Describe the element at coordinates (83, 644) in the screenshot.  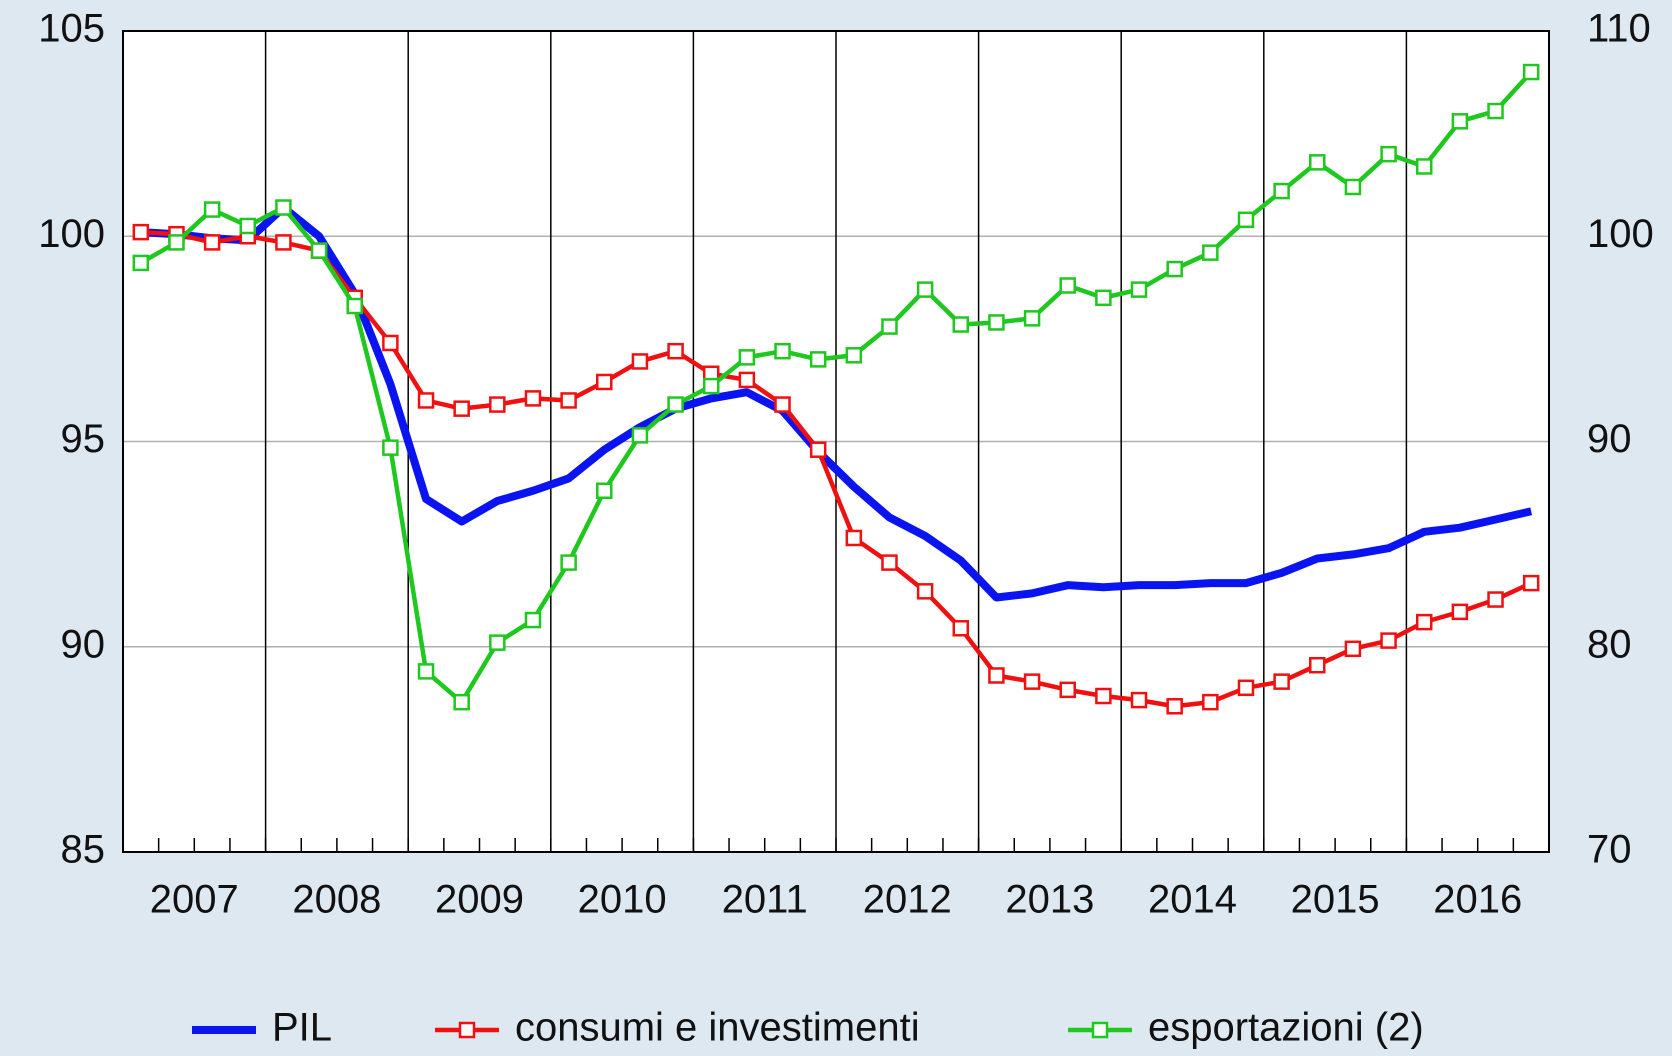
I see `y-tick-label: 90` at that location.